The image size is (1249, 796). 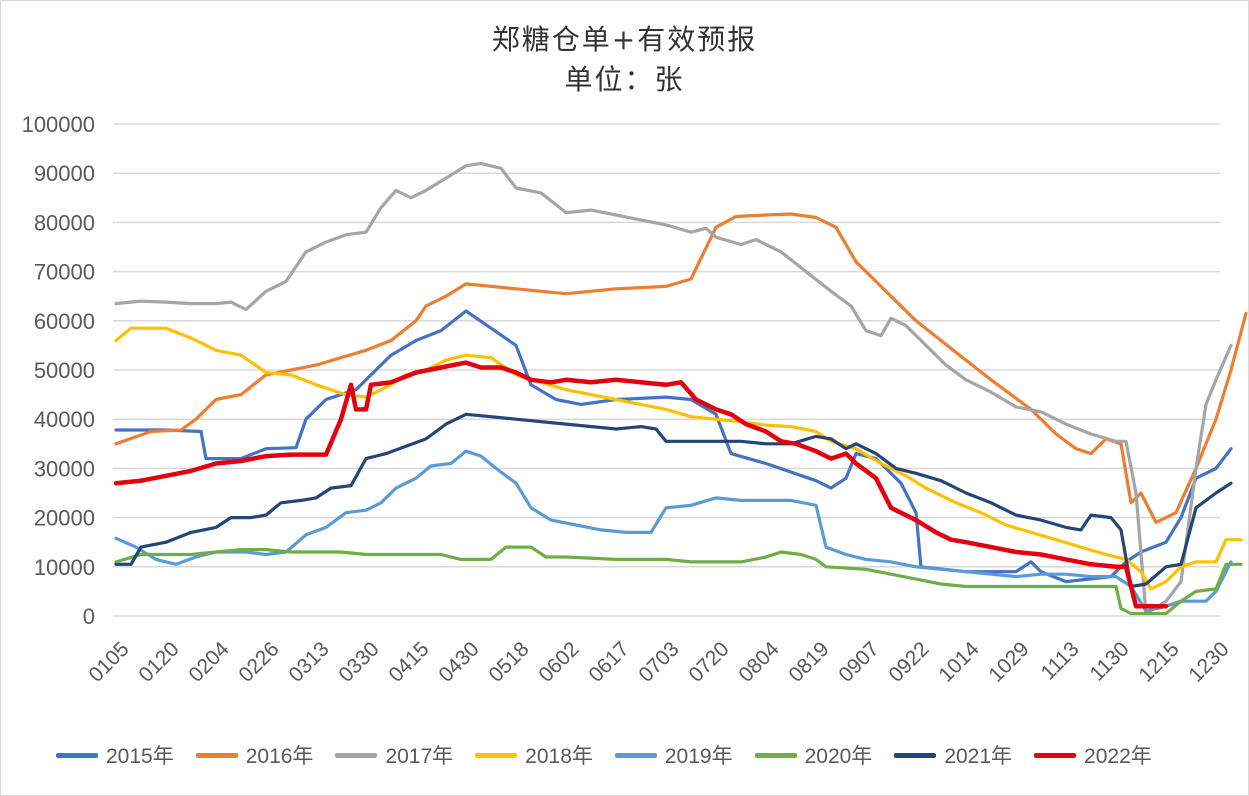 I want to click on legend-label: 2015年, so click(x=140, y=756).